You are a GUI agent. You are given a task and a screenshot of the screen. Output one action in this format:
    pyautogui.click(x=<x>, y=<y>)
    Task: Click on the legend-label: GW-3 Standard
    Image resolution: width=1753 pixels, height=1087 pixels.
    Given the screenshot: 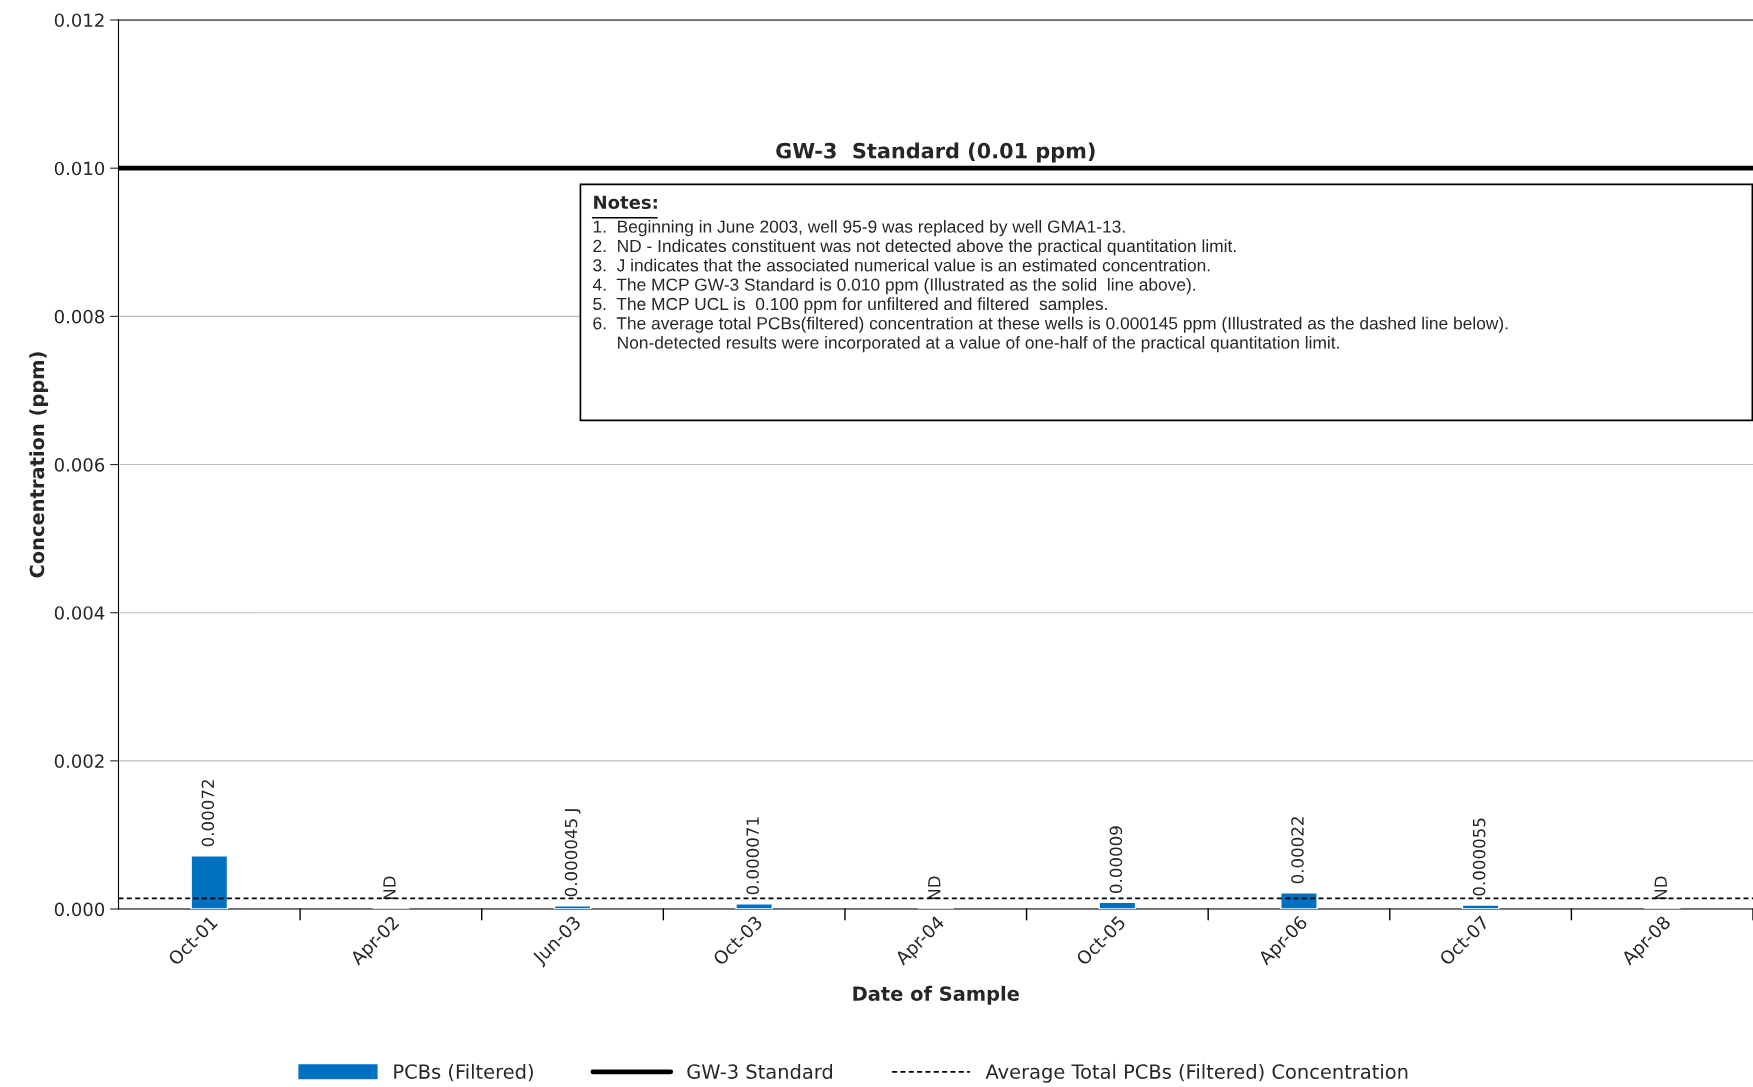 What is the action you would take?
    pyautogui.click(x=760, y=1071)
    